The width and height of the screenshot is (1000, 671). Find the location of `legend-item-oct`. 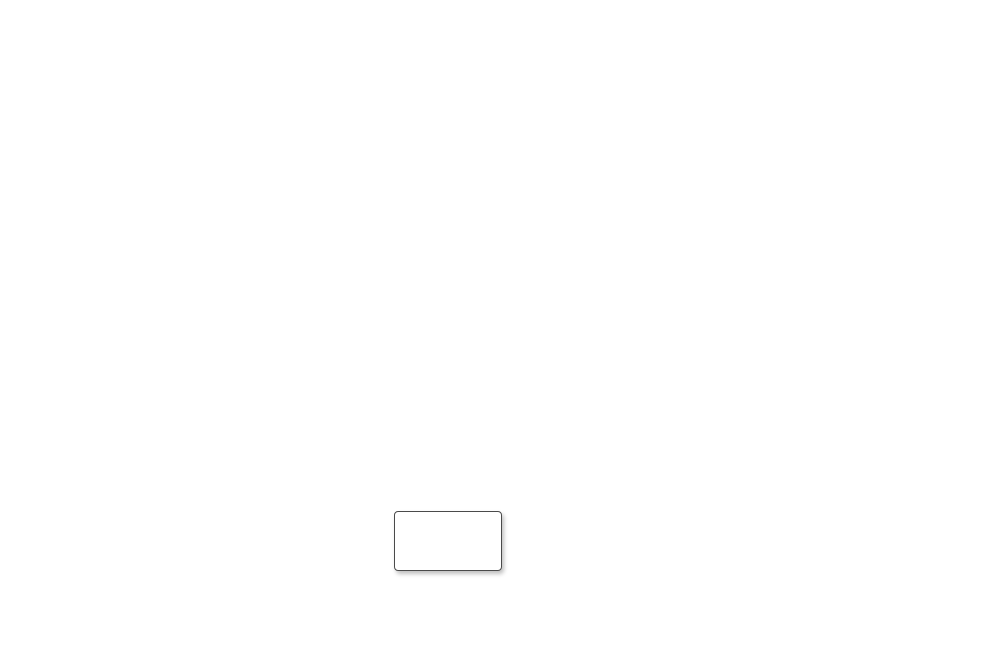

legend-item-oct is located at coordinates (448, 541).